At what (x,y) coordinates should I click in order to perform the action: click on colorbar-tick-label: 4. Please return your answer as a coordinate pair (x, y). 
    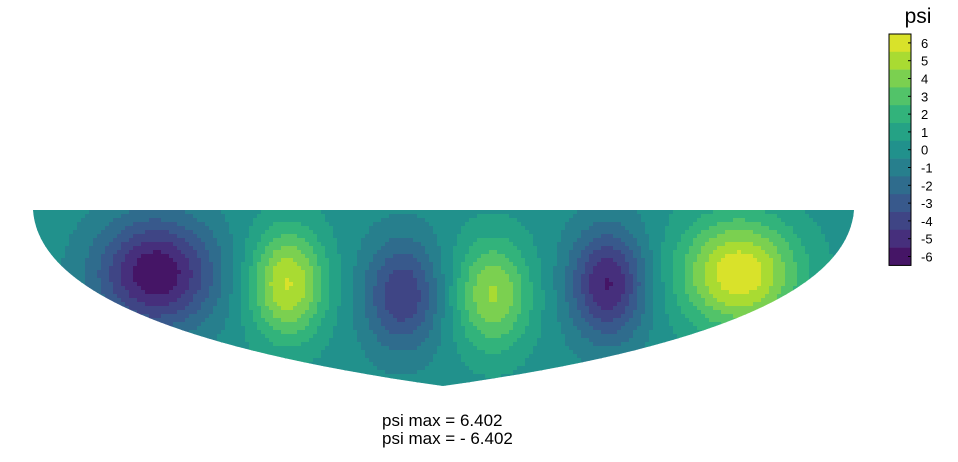
    Looking at the image, I should click on (924, 79).